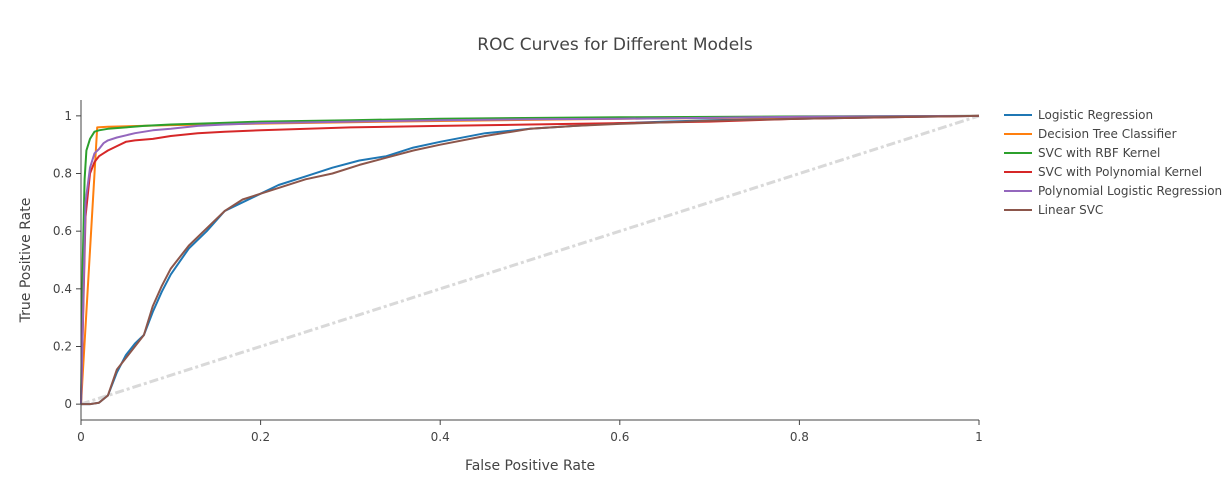 This screenshot has width=1230, height=500. I want to click on x-tick-label: 0, so click(81, 437).